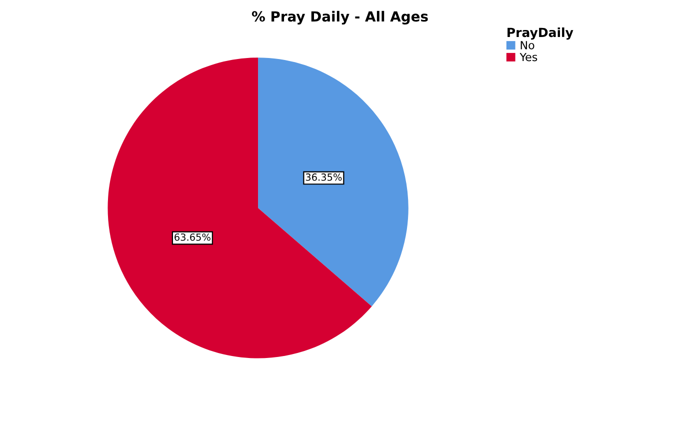 This screenshot has height=436, width=680. I want to click on legend-title: PrayDaily, so click(541, 33).